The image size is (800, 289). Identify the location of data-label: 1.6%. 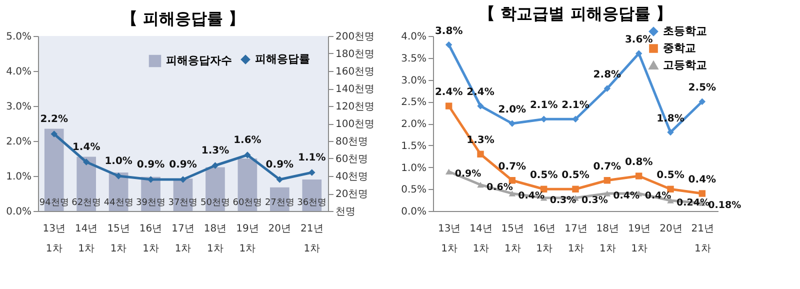
(248, 140).